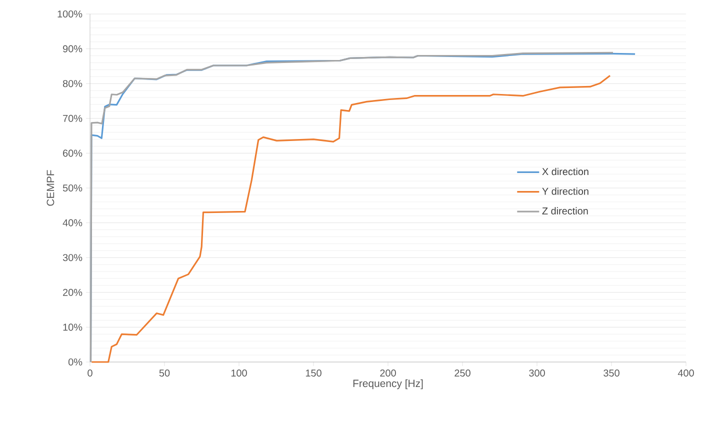 The width and height of the screenshot is (707, 421). Describe the element at coordinates (72, 118) in the screenshot. I see `y-tick-label: 70%` at that location.